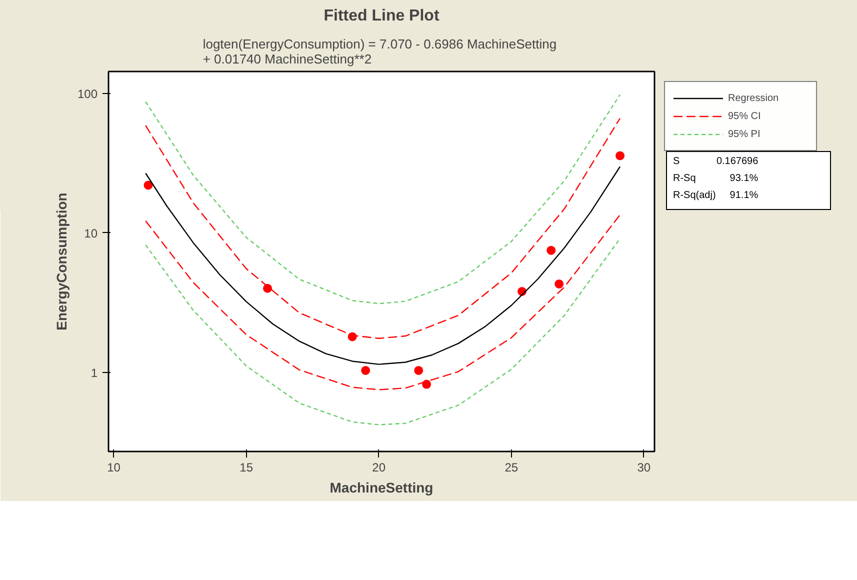 The width and height of the screenshot is (857, 580). I want to click on text: R-Sq 93.1%, so click(715, 178).